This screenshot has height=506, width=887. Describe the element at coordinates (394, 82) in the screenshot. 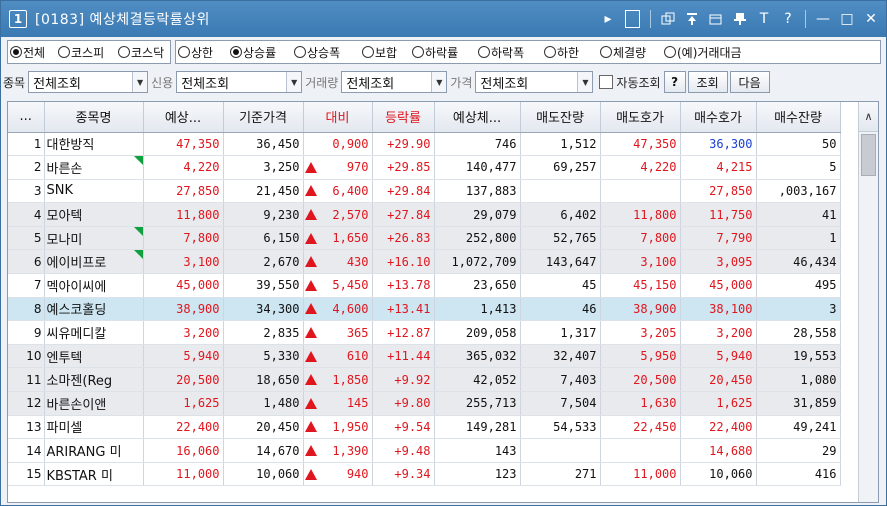

I see `volume-filter-select: 전체조회 ▼` at that location.